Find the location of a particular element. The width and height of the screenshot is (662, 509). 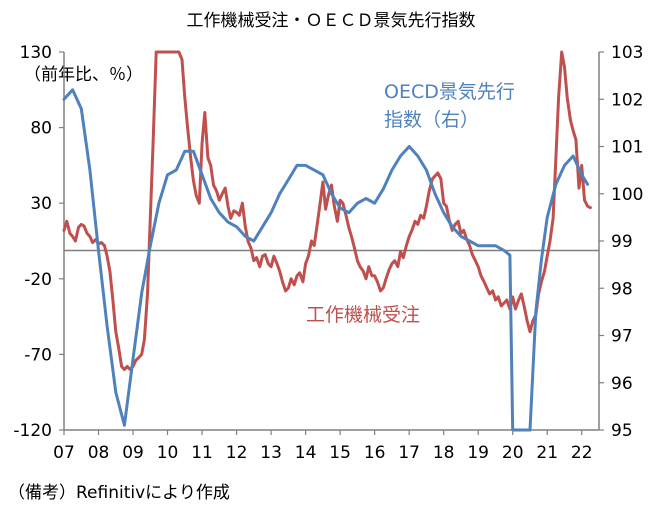

oecd-leading-indicator-label: OECD景気先行 is located at coordinates (449, 92).